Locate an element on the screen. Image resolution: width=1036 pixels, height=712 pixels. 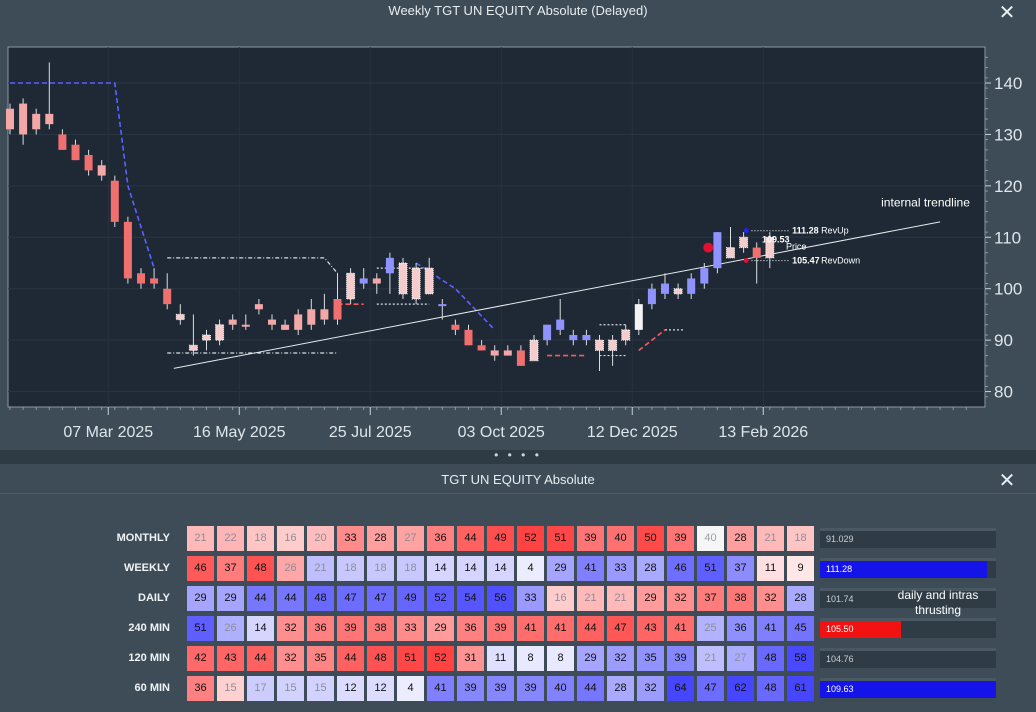
readout-bar: 109.63 is located at coordinates (908, 688).